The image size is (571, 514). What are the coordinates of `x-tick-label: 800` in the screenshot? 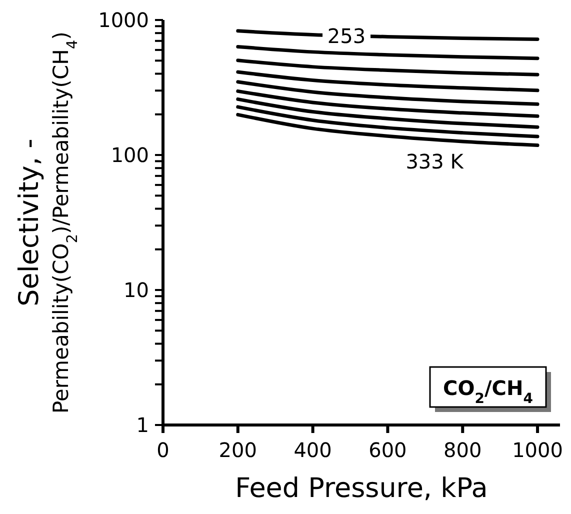 It's located at (463, 450).